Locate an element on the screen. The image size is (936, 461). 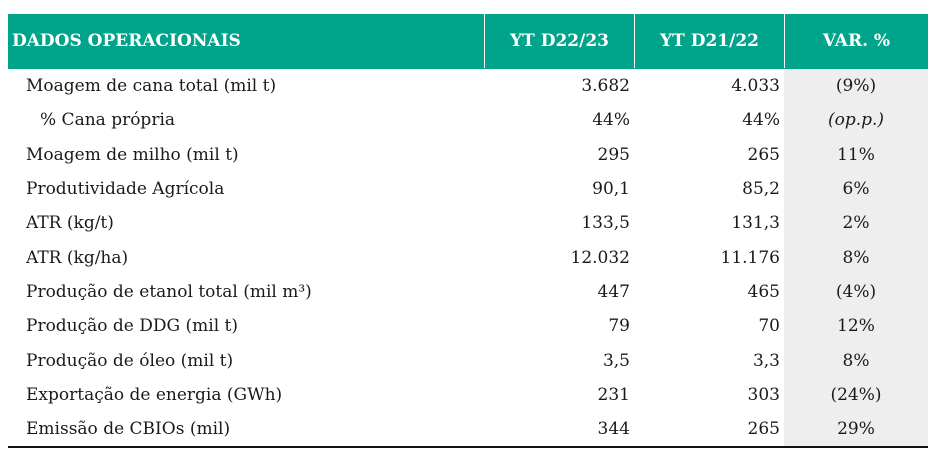
table-row: Moagem de milho (mil t) 295 265 11% is located at coordinates (468, 154).